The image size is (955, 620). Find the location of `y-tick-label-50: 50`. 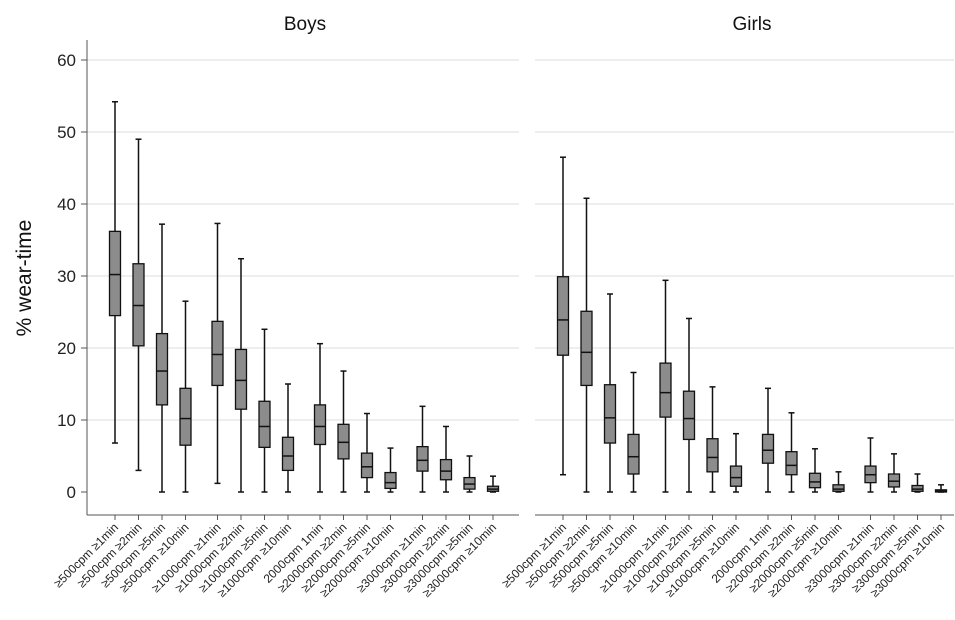

y-tick-label-50: 50 is located at coordinates (66, 132).